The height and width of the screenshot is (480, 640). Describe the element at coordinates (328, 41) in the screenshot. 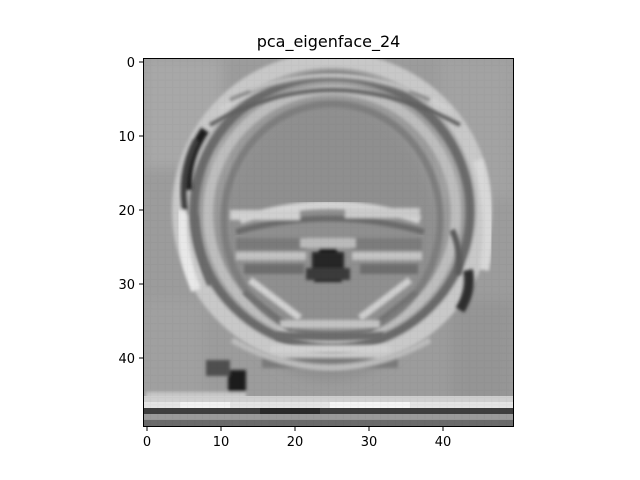

I see `figure-title: pca_eigenface_24` at that location.